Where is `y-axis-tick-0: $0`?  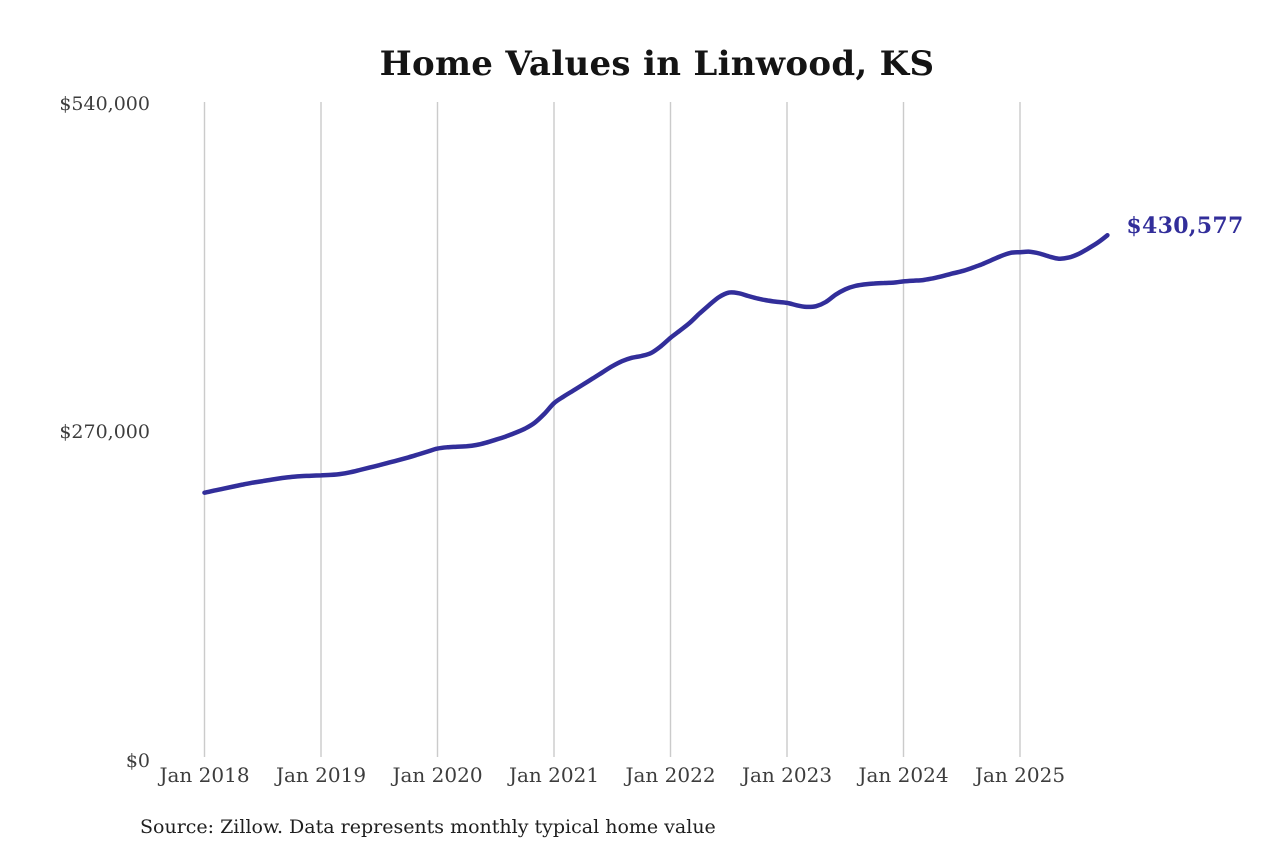
y-axis-tick-0: $0 is located at coordinates (137, 761).